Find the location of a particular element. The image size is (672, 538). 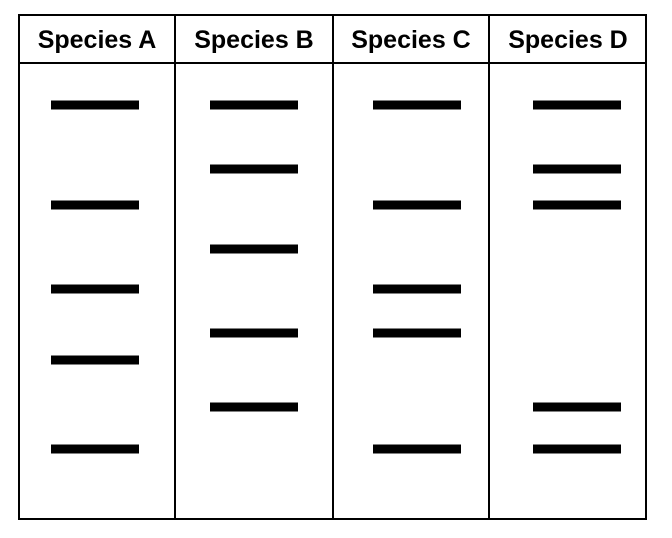

lane-header-species-b: Species B is located at coordinates (254, 40).